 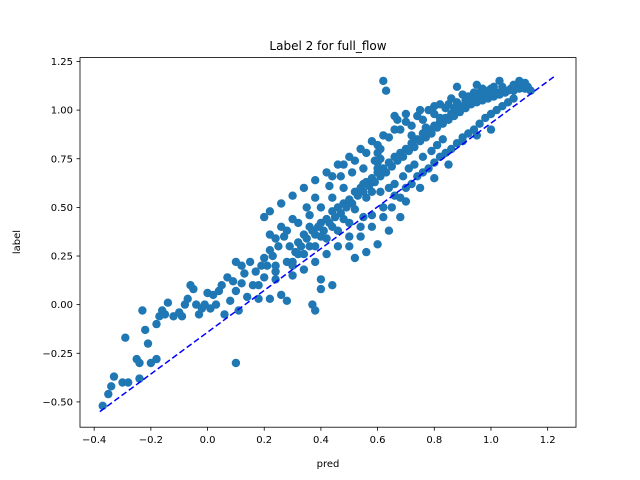 I want to click on x-tick-label: 1.0, so click(x=491, y=440).